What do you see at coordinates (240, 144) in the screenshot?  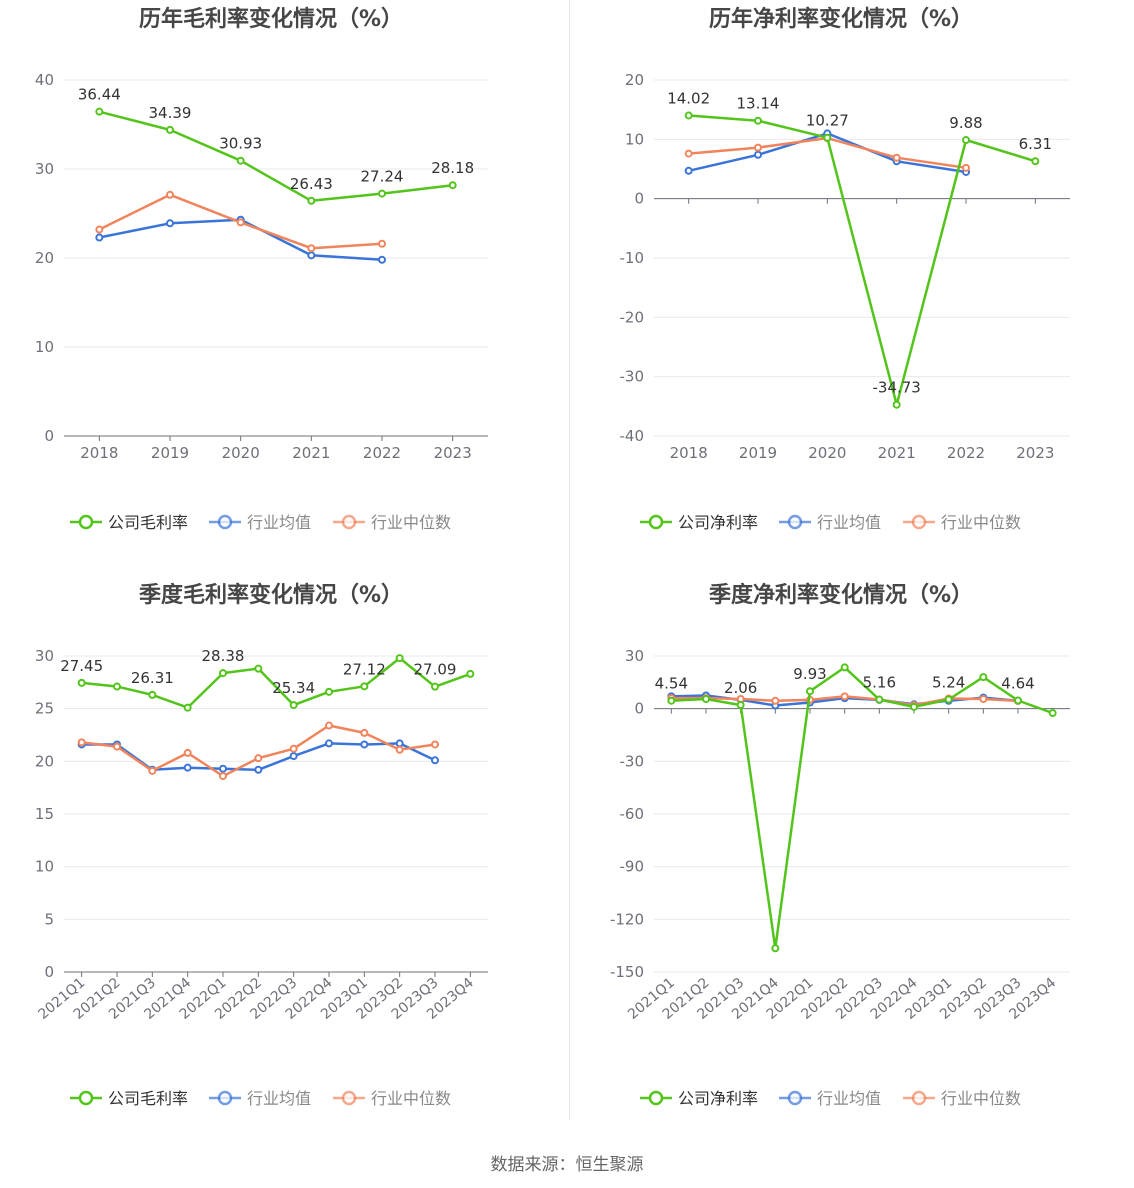 I see `data-label: 30.93` at bounding box center [240, 144].